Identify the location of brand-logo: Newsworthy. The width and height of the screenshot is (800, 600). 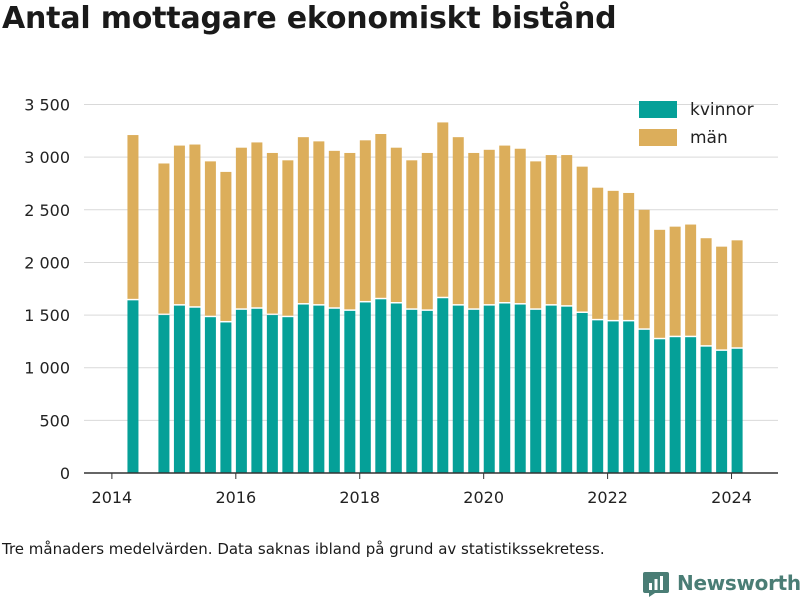
(721, 583).